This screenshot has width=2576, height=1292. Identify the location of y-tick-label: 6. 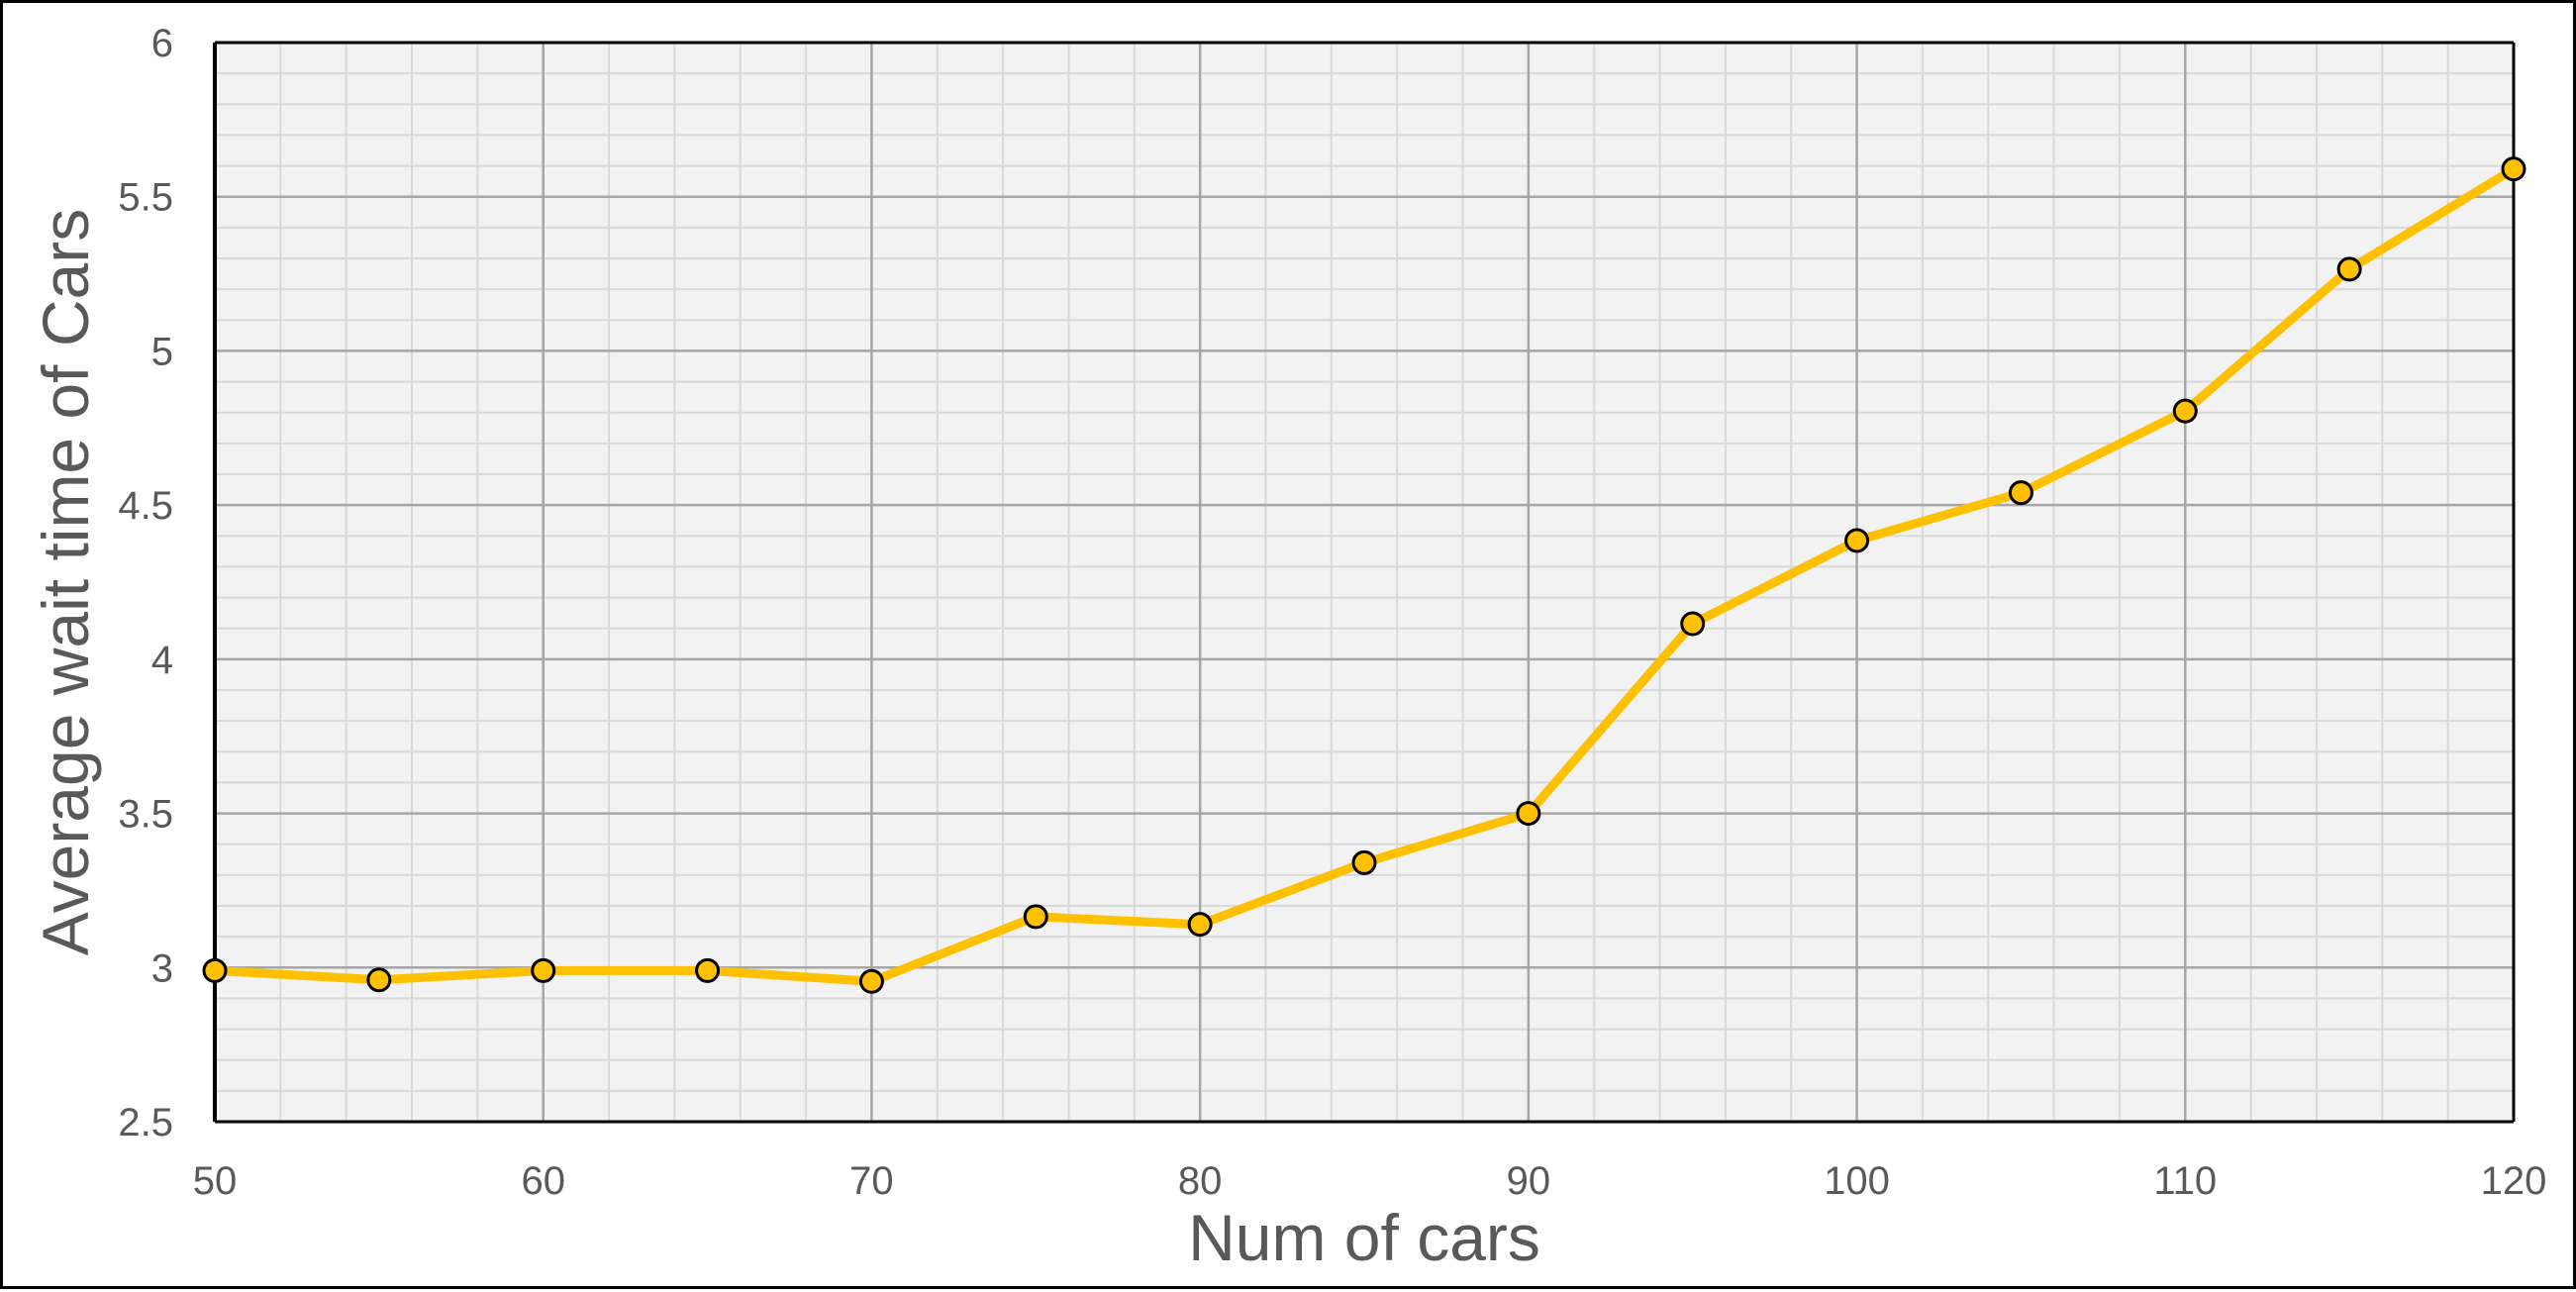
(162, 43).